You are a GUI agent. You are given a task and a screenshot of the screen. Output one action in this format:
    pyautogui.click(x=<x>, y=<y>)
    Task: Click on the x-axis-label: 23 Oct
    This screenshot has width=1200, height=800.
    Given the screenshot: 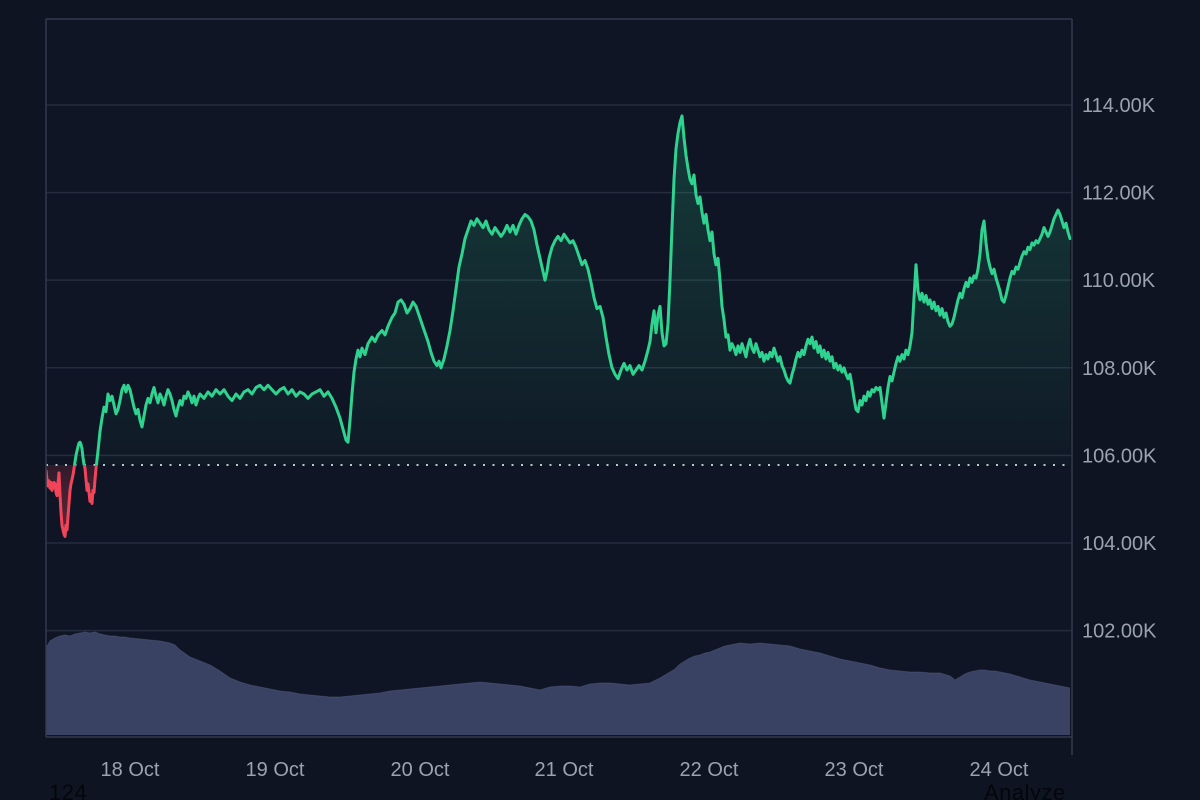 What is the action you would take?
    pyautogui.click(x=854, y=770)
    